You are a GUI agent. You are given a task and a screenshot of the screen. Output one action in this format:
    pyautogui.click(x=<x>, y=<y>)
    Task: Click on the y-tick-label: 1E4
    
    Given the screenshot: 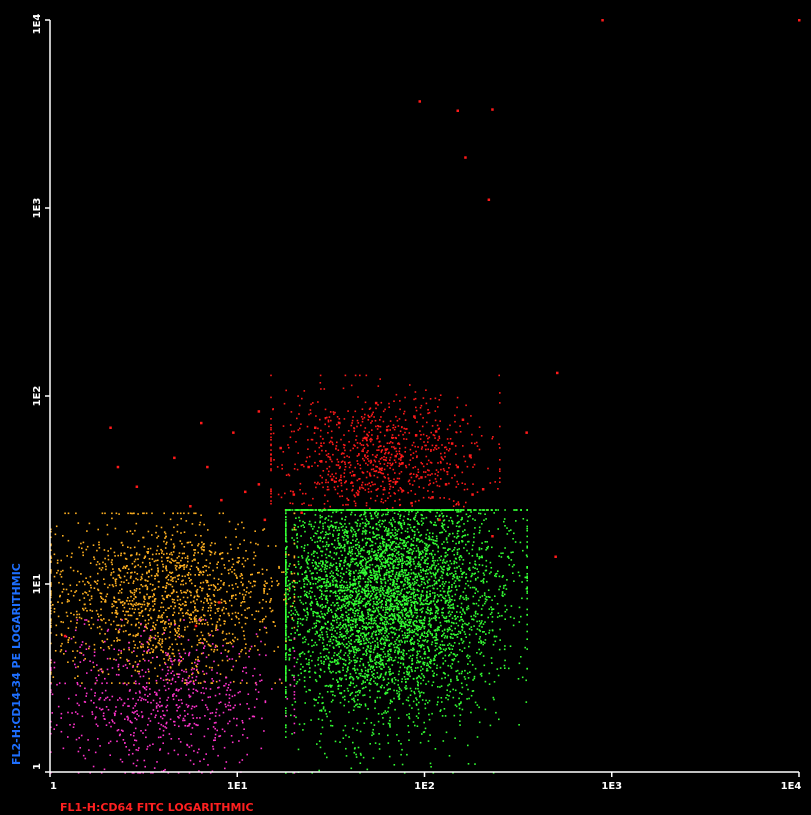 What is the action you would take?
    pyautogui.click(x=37, y=24)
    